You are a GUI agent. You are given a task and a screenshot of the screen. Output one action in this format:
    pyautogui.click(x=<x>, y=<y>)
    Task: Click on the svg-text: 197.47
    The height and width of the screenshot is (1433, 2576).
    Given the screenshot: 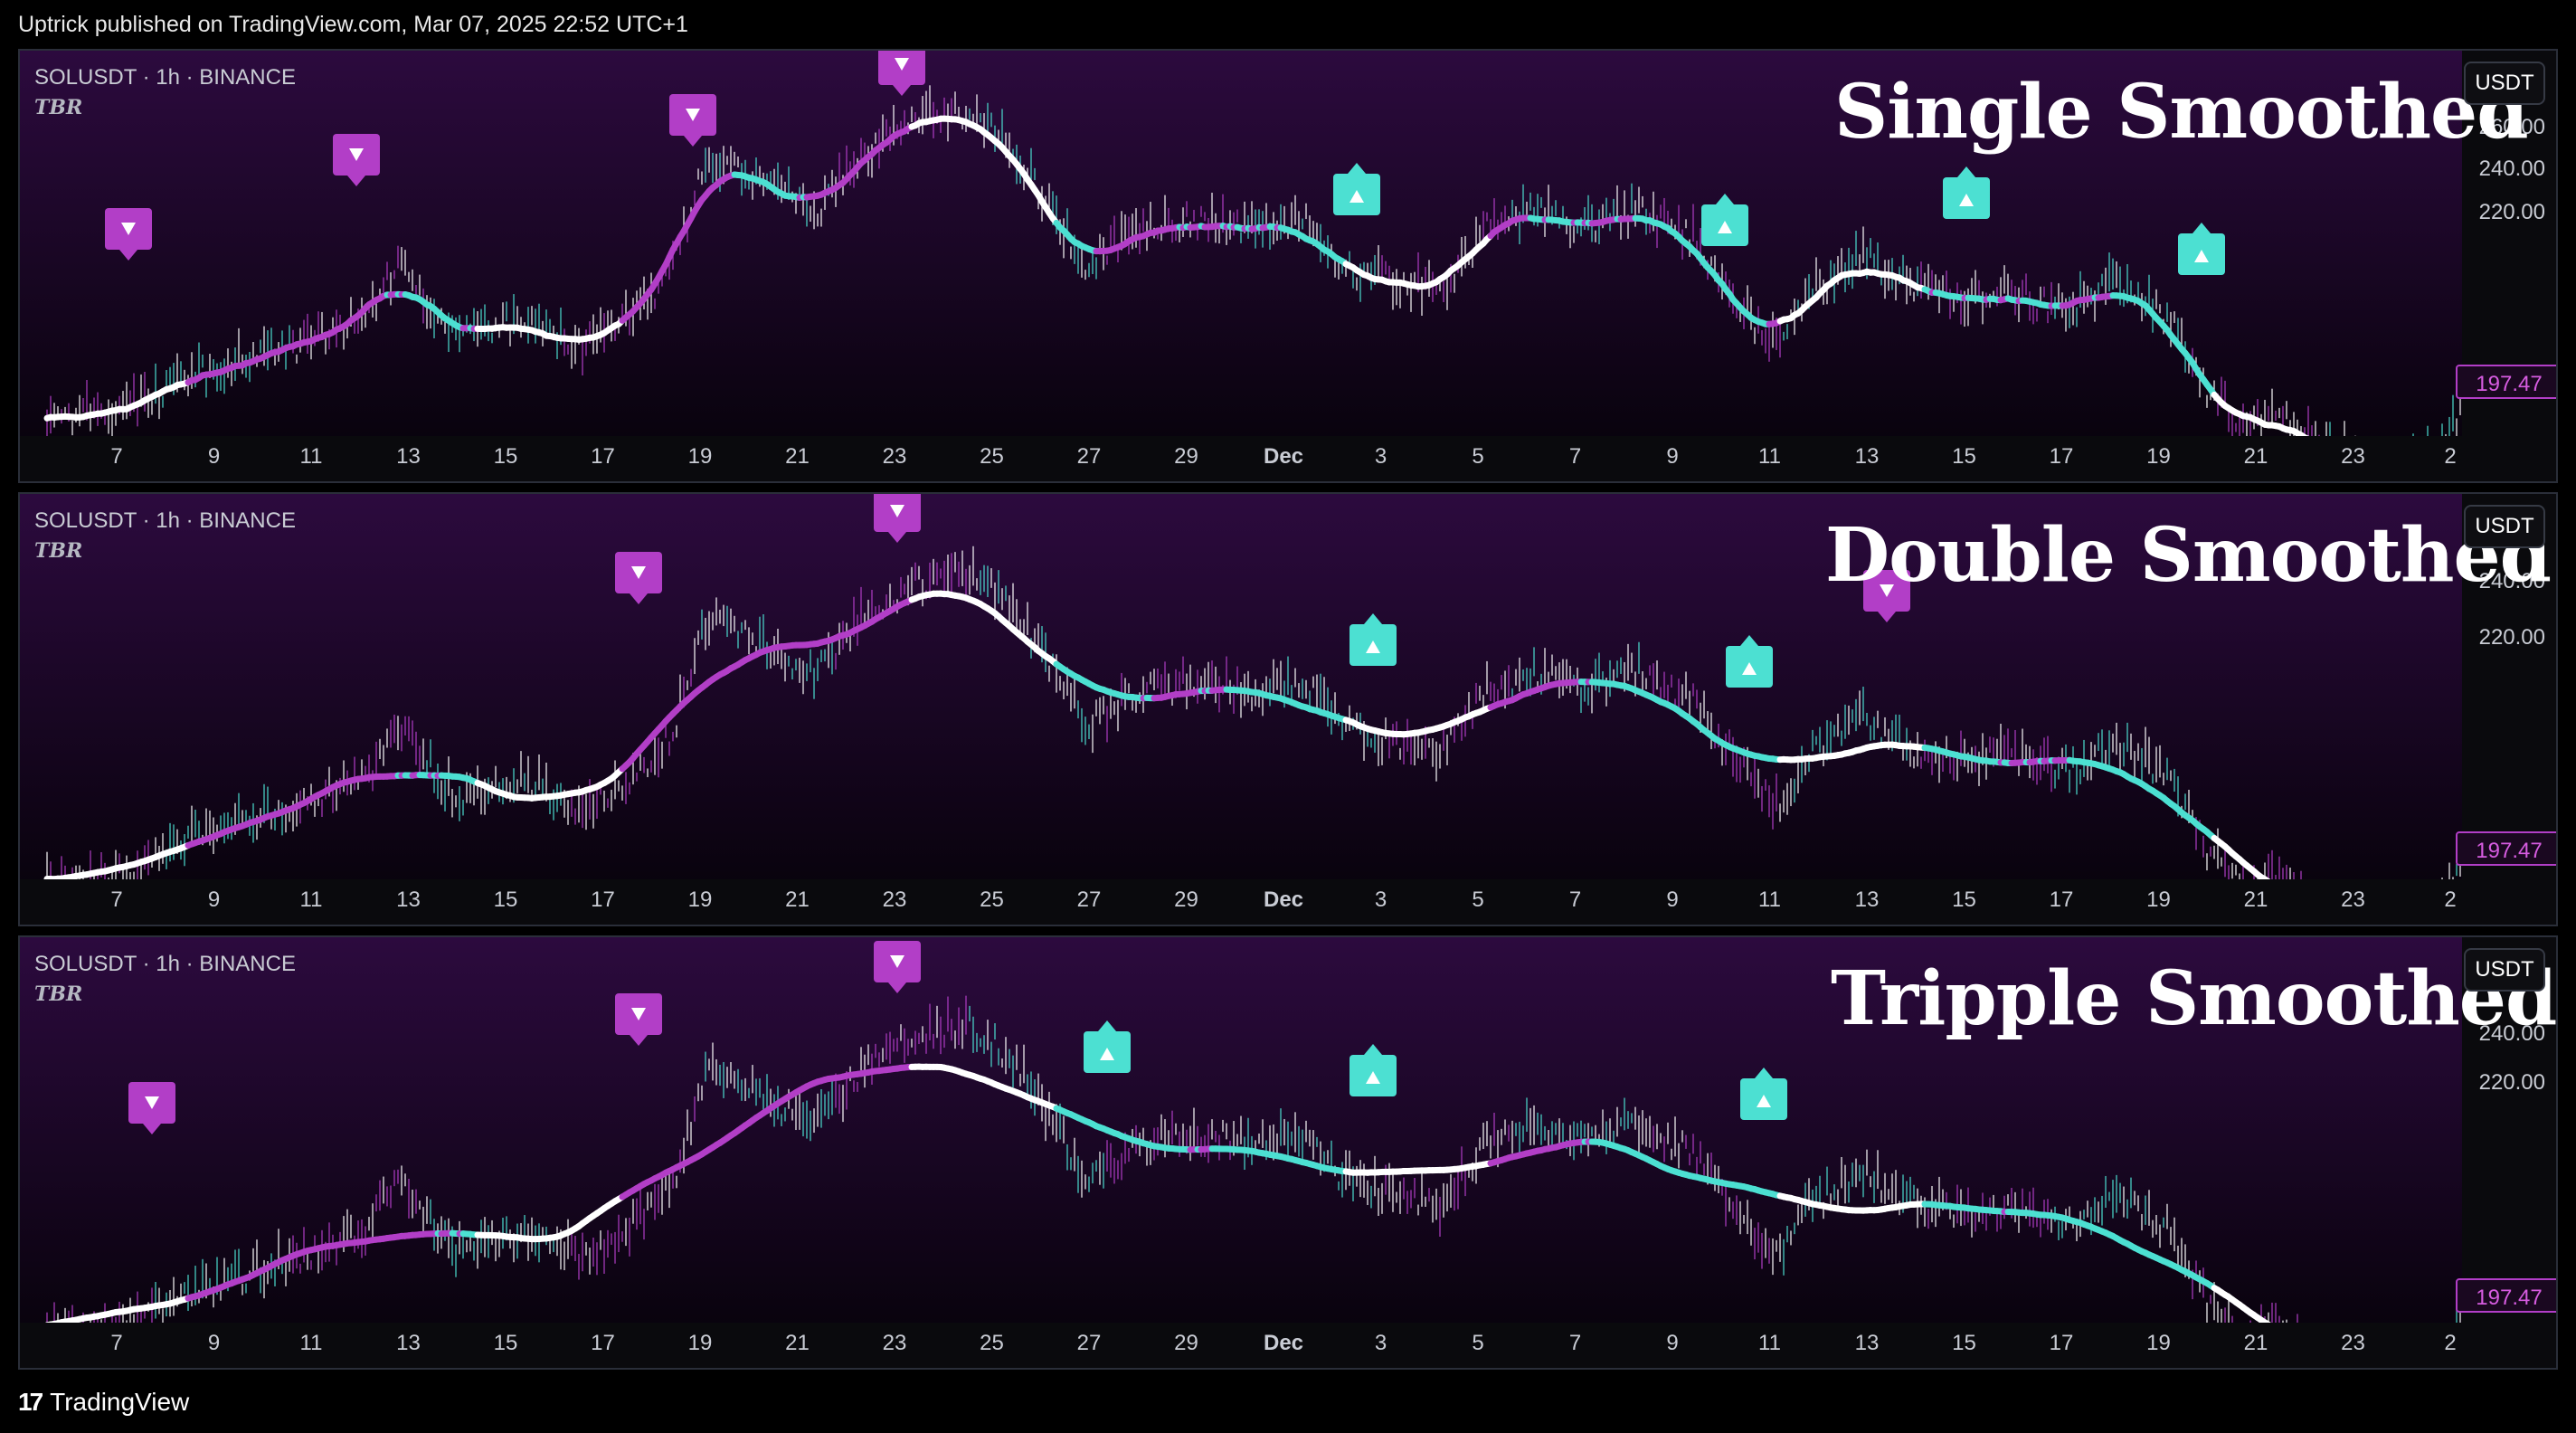 What is the action you would take?
    pyautogui.click(x=2509, y=1298)
    